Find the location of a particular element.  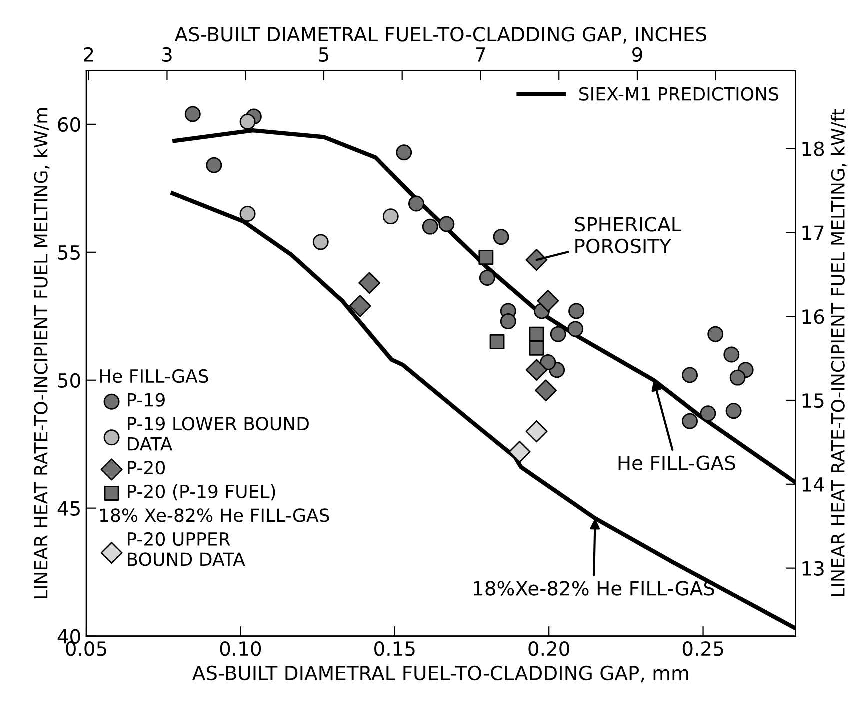

annotation: SPHERICAL POROSITY is located at coordinates (628, 235).